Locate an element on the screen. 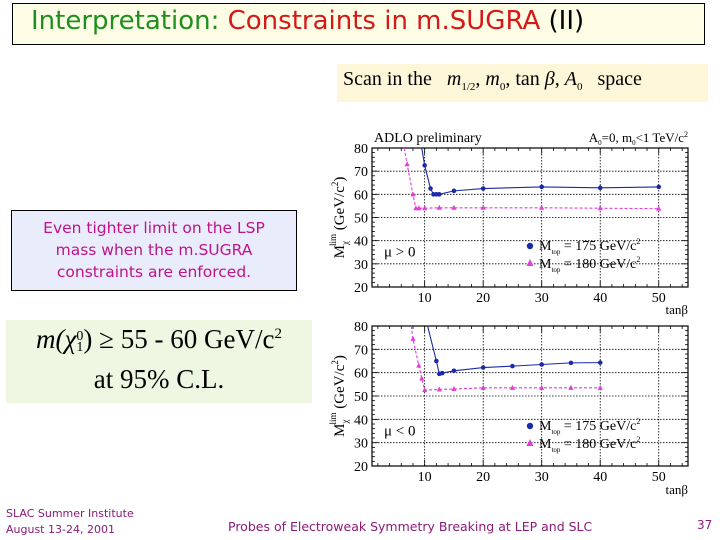 This screenshot has width=720, height=540. chart-subtitle: A0=0, m0<1 TeV/c2 is located at coordinates (638, 138).